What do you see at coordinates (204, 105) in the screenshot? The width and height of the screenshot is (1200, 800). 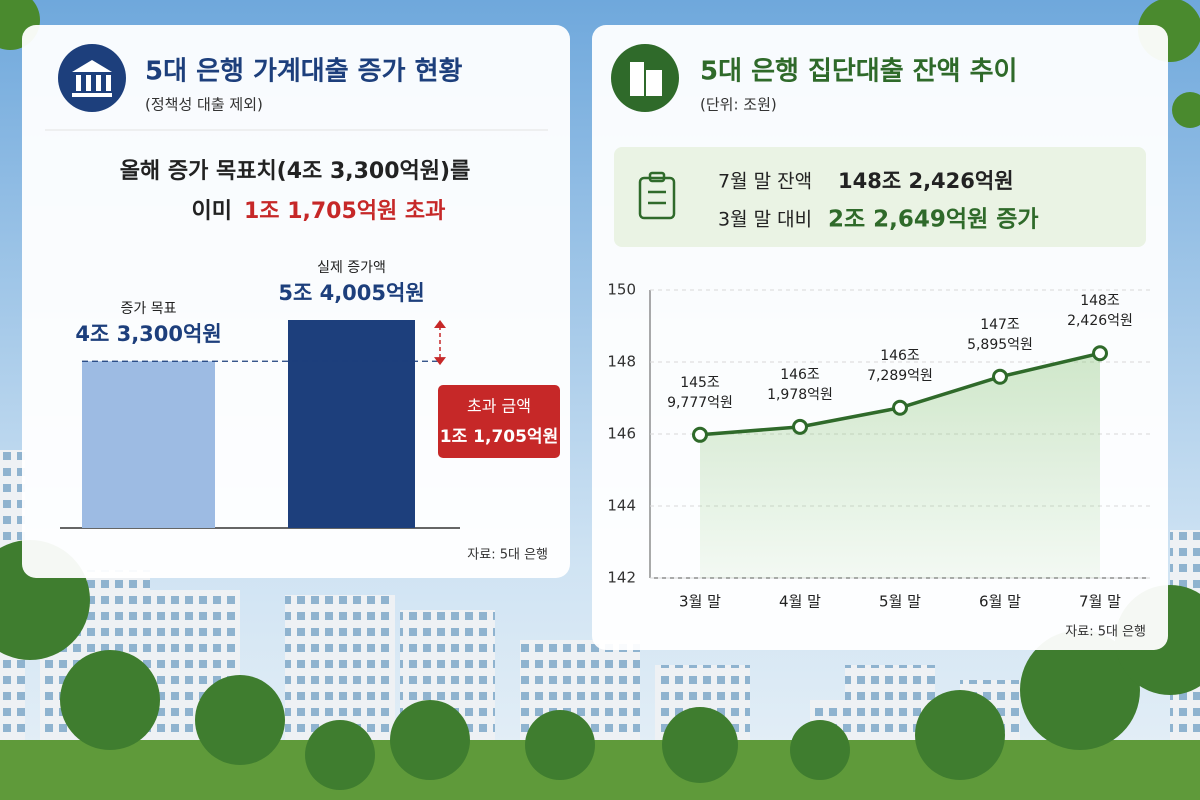 I see `chart-subtitle: (정책성 대출 제외)` at bounding box center [204, 105].